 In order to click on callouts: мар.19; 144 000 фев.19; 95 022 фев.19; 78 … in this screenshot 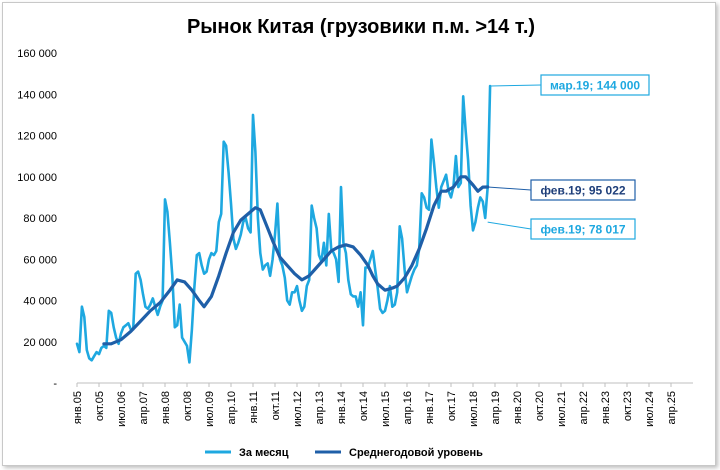, I will do `click(568, 157)`.